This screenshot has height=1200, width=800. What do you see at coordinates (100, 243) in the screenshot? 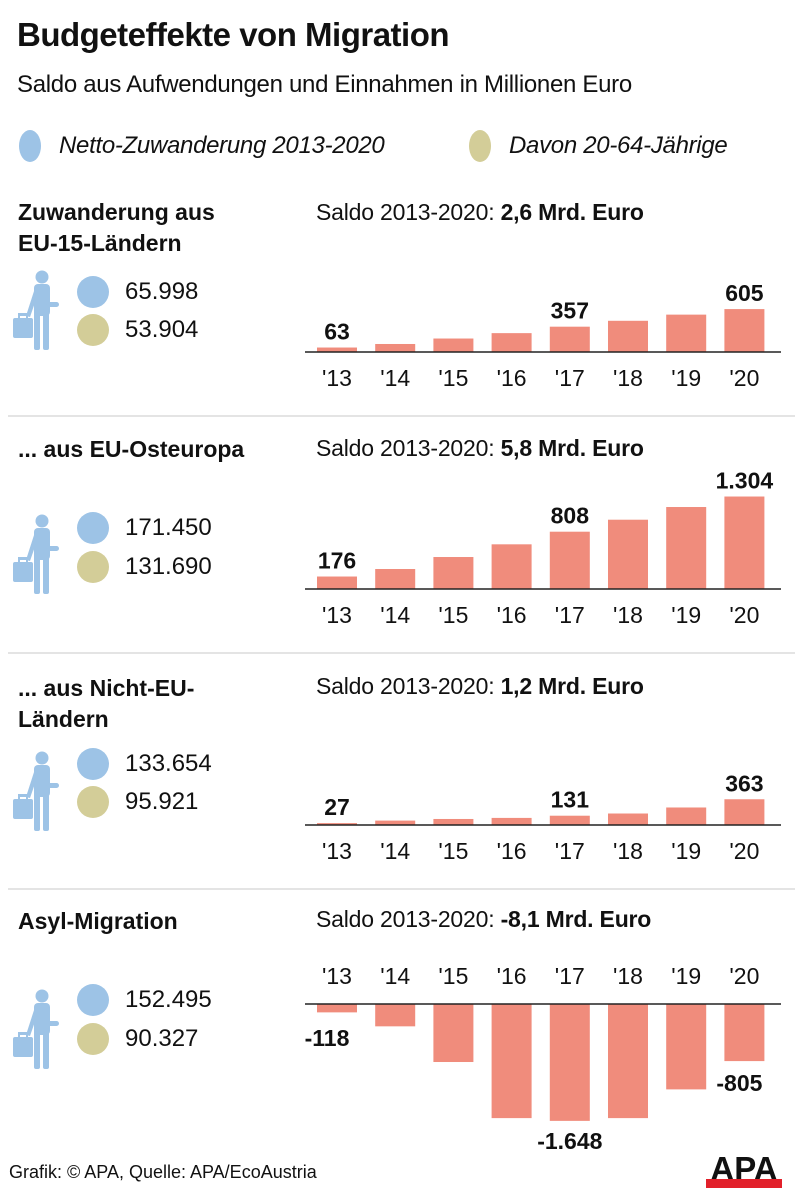
I see `section-title-line: EU-15-Ländern` at bounding box center [100, 243].